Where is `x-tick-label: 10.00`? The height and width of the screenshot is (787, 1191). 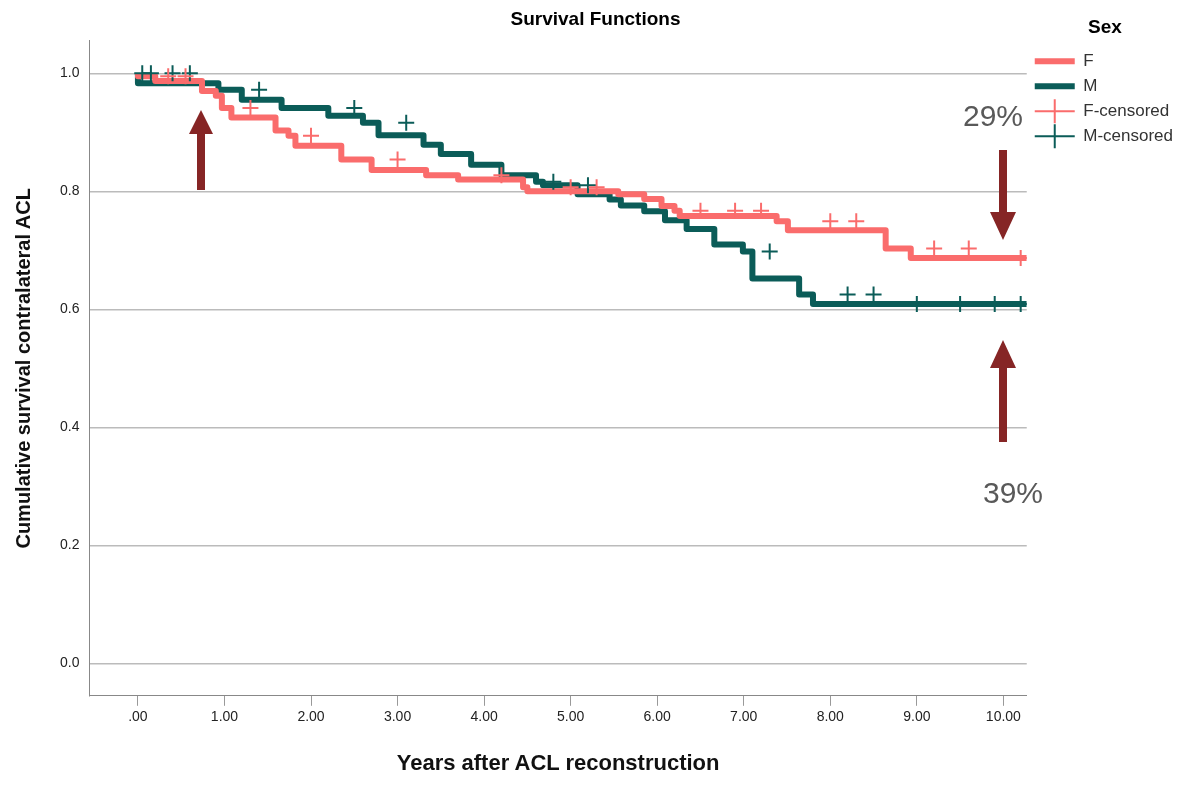 x-tick-label: 10.00 is located at coordinates (1003, 716).